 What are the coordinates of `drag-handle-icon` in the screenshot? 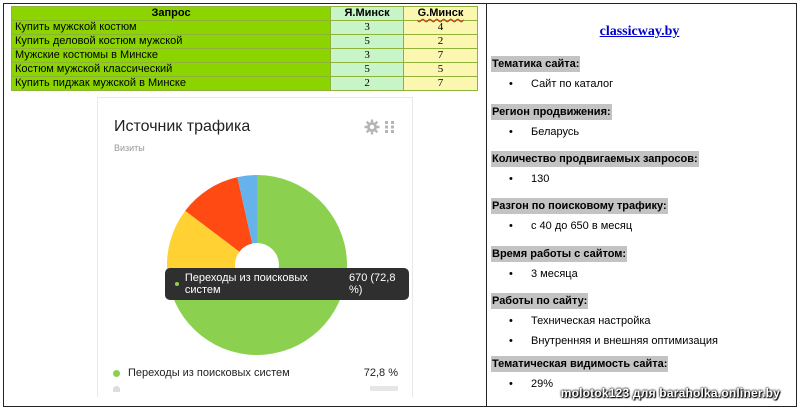 It's located at (390, 127).